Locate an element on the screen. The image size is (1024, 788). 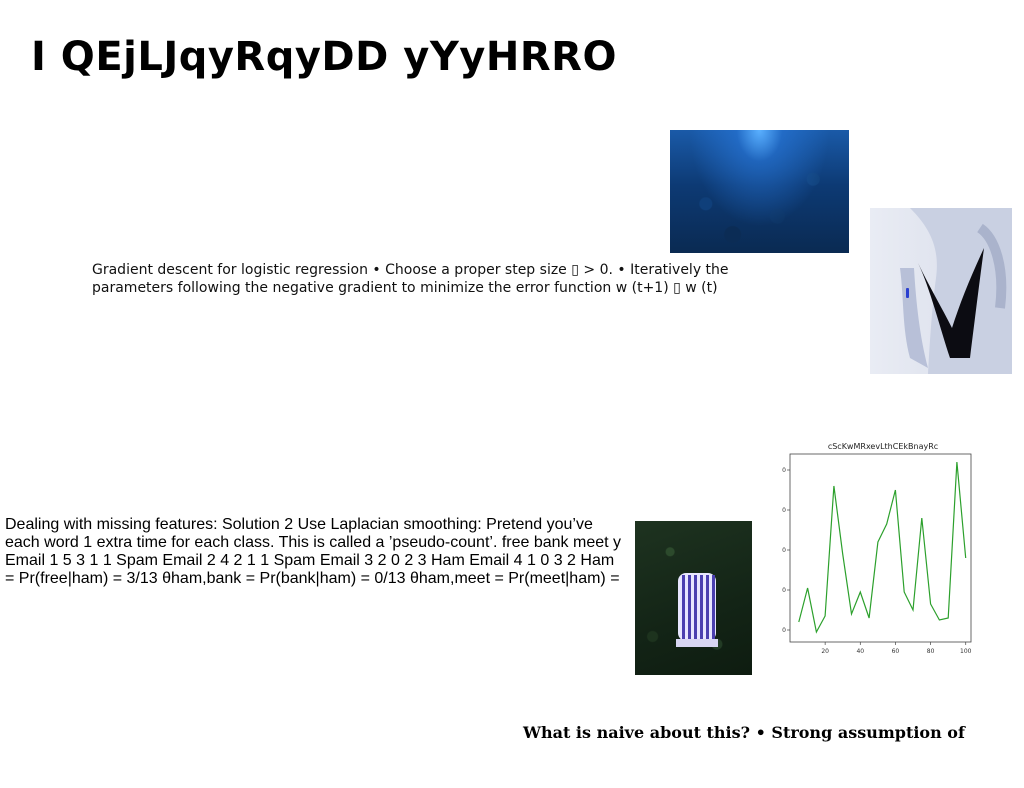
x-tick-label: 60 is located at coordinates (896, 651).